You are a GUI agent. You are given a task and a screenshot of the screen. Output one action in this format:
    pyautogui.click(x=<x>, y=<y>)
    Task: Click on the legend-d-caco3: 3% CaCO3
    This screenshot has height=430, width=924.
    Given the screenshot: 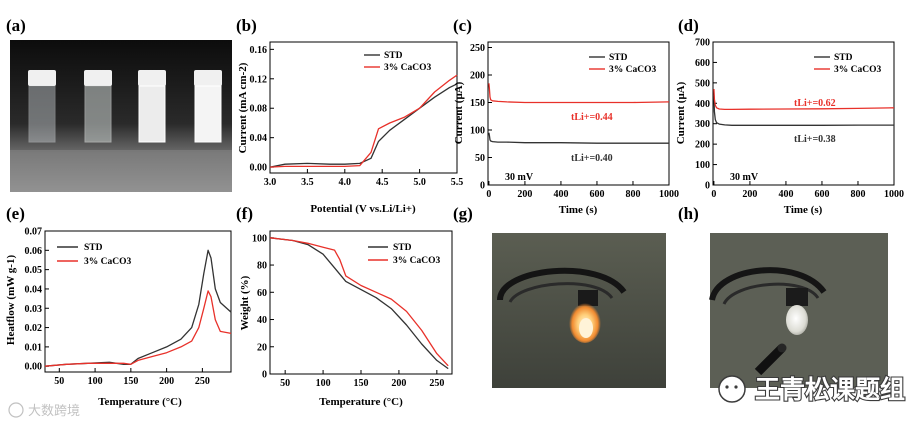 What is the action you would take?
    pyautogui.click(x=857, y=70)
    